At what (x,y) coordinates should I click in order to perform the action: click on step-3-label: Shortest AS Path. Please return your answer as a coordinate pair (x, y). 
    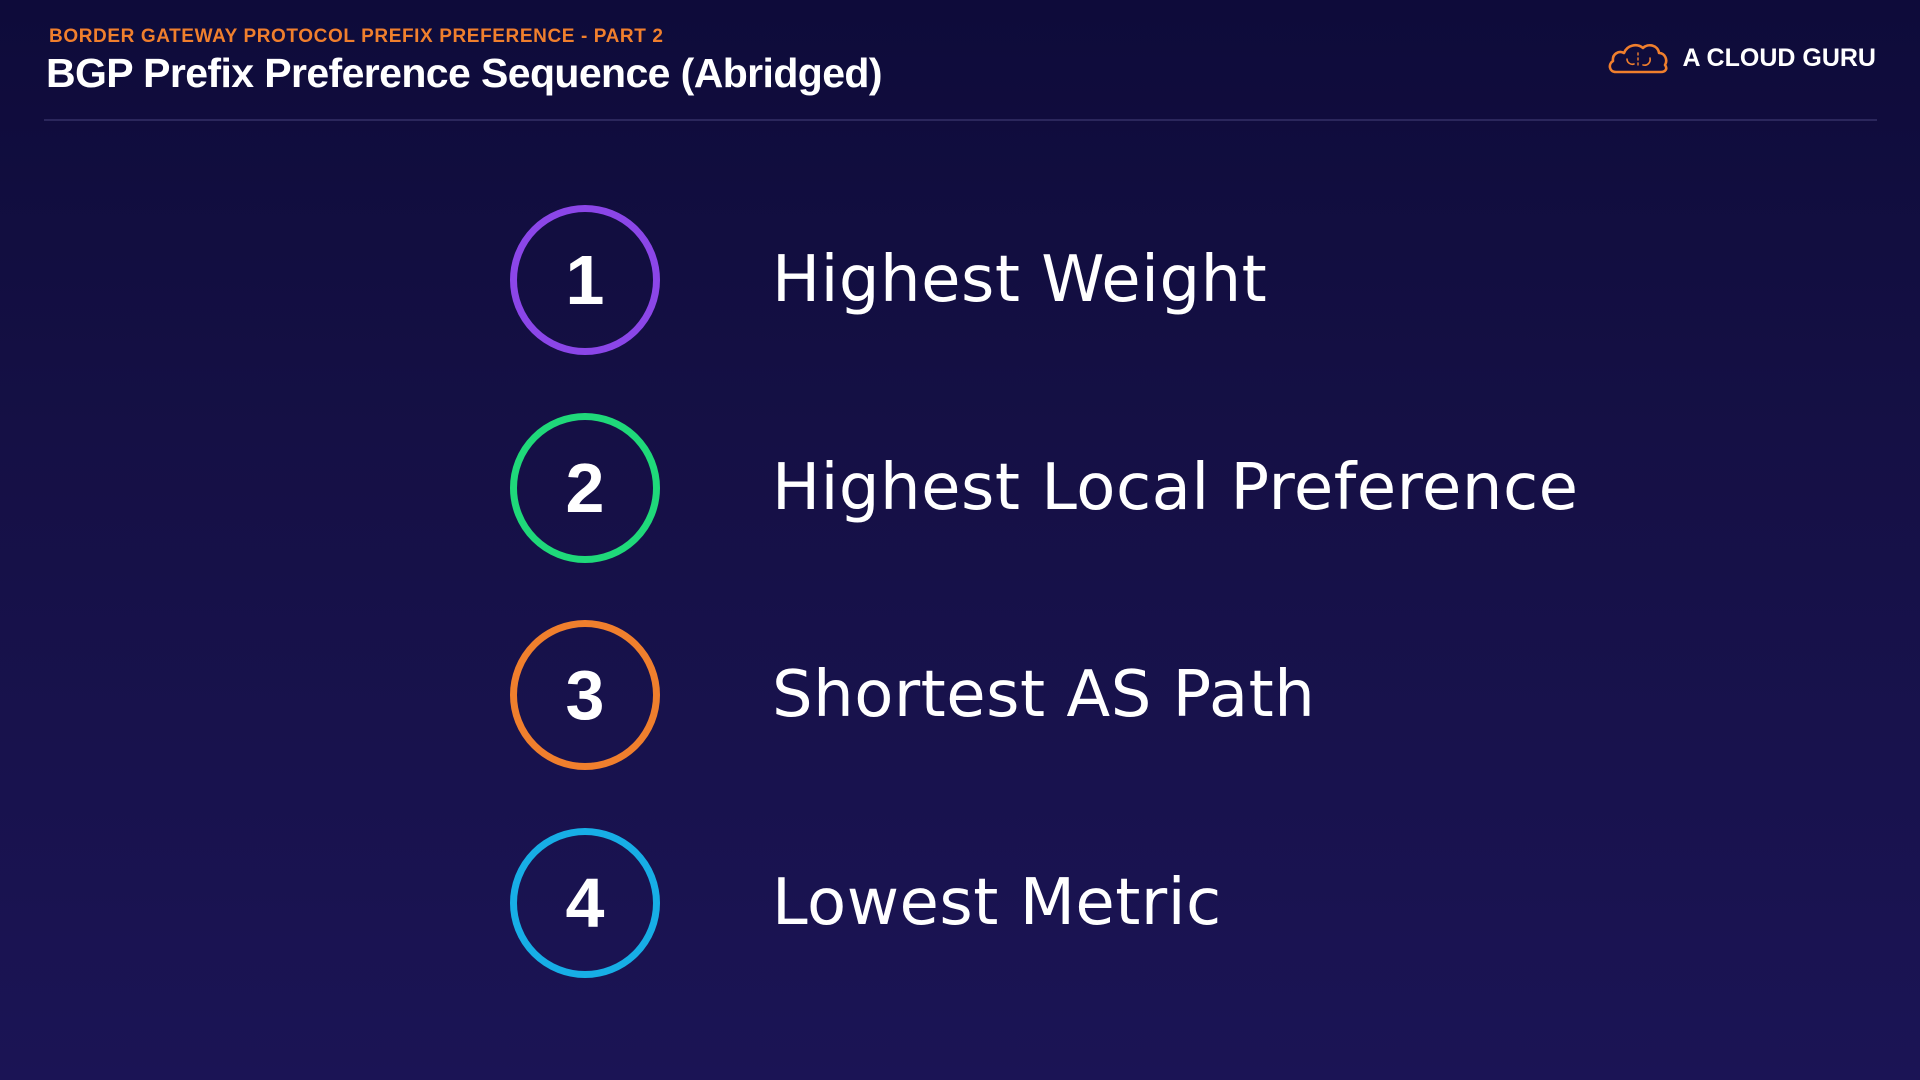
    Looking at the image, I should click on (1044, 695).